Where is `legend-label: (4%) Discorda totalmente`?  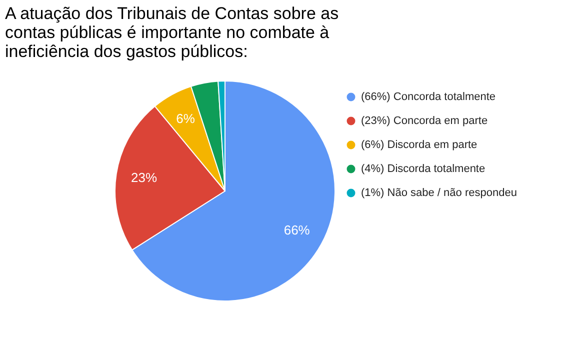
legend-label: (4%) Discorda totalmente is located at coordinates (423, 169).